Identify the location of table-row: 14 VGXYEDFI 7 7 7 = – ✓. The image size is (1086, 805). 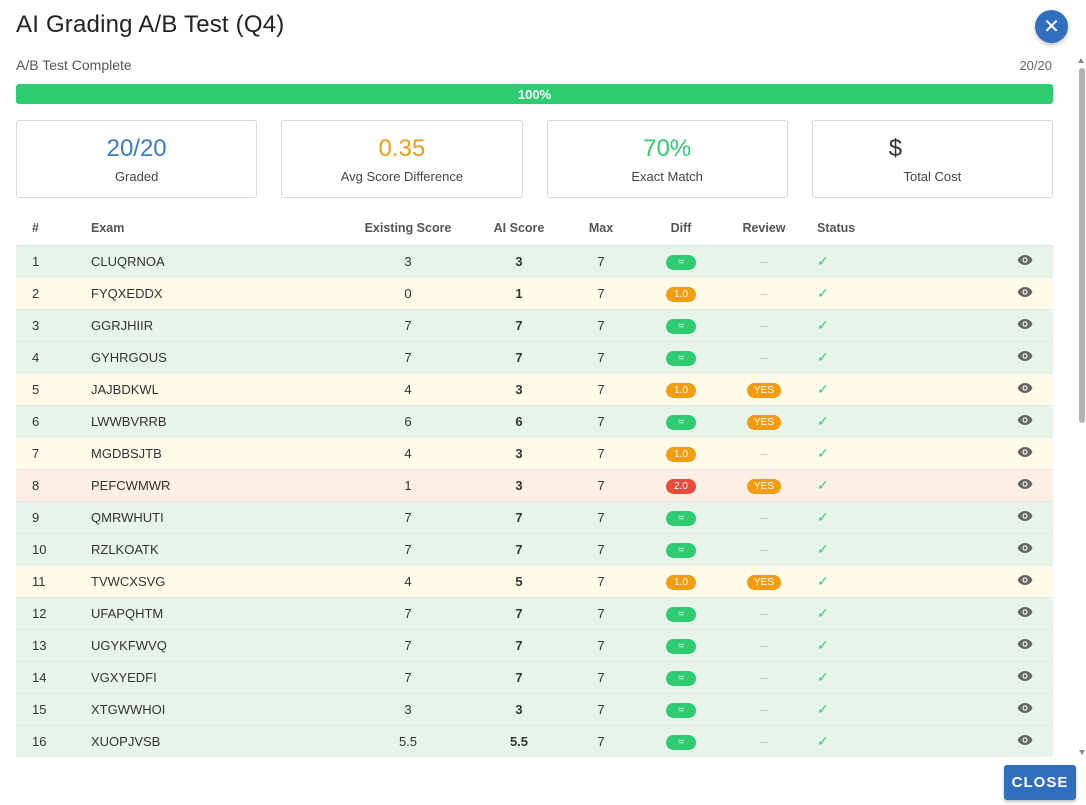
(534, 677).